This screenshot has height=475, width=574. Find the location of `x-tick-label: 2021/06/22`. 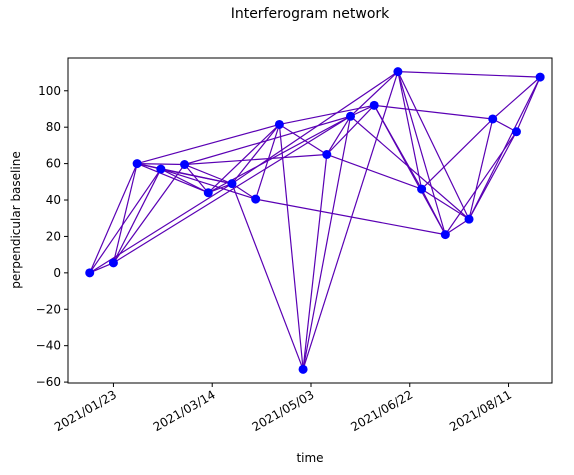

x-tick-label: 2021/06/22 is located at coordinates (381, 410).